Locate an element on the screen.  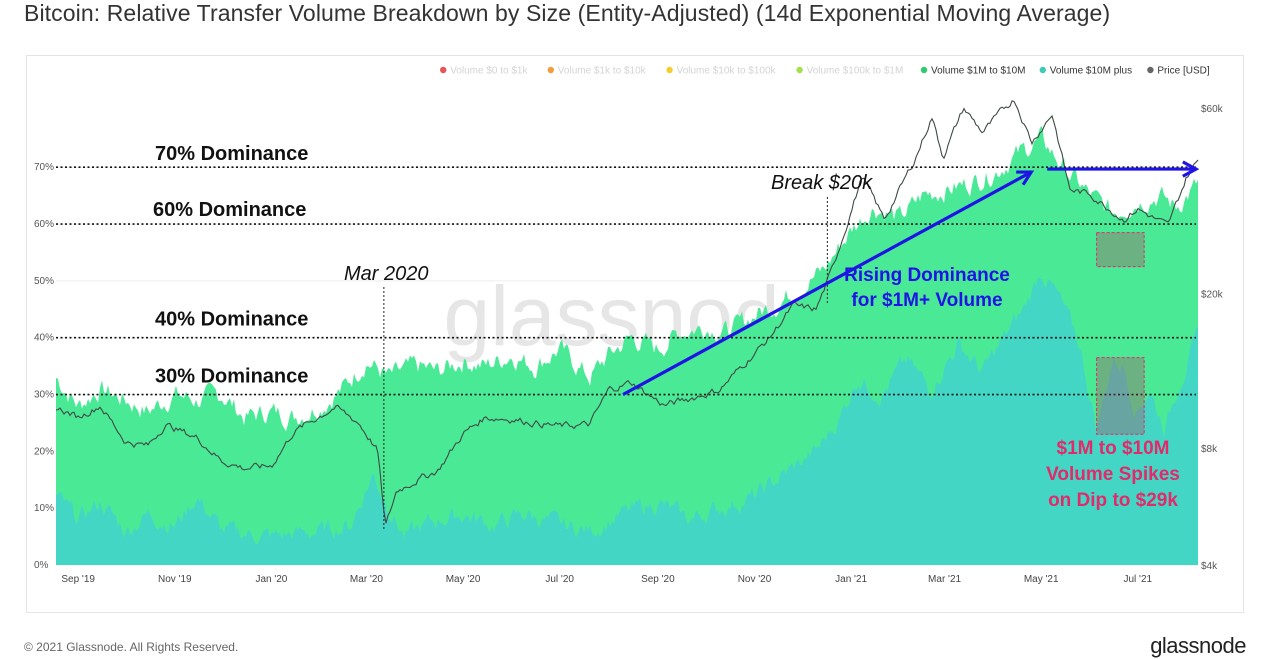
x-tick-label: May '20 is located at coordinates (463, 579).